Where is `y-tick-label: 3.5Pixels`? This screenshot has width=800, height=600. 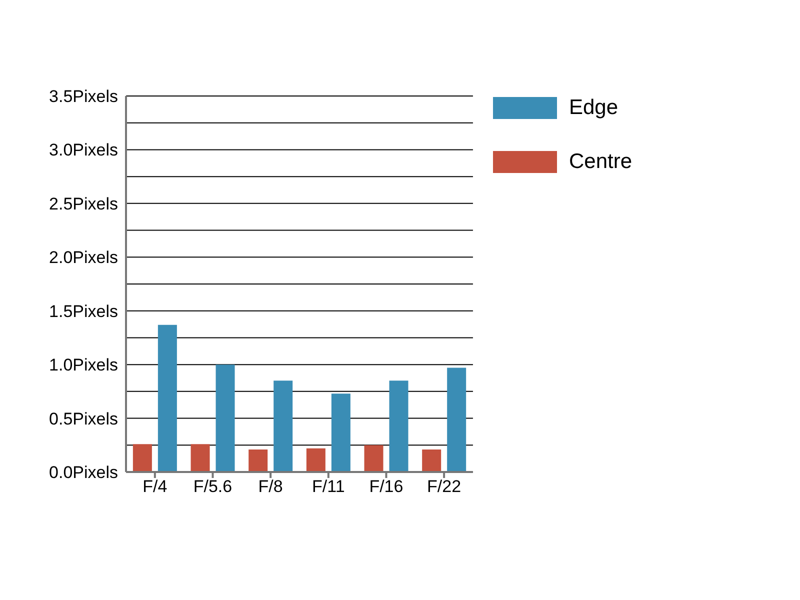 y-tick-label: 3.5Pixels is located at coordinates (83, 96).